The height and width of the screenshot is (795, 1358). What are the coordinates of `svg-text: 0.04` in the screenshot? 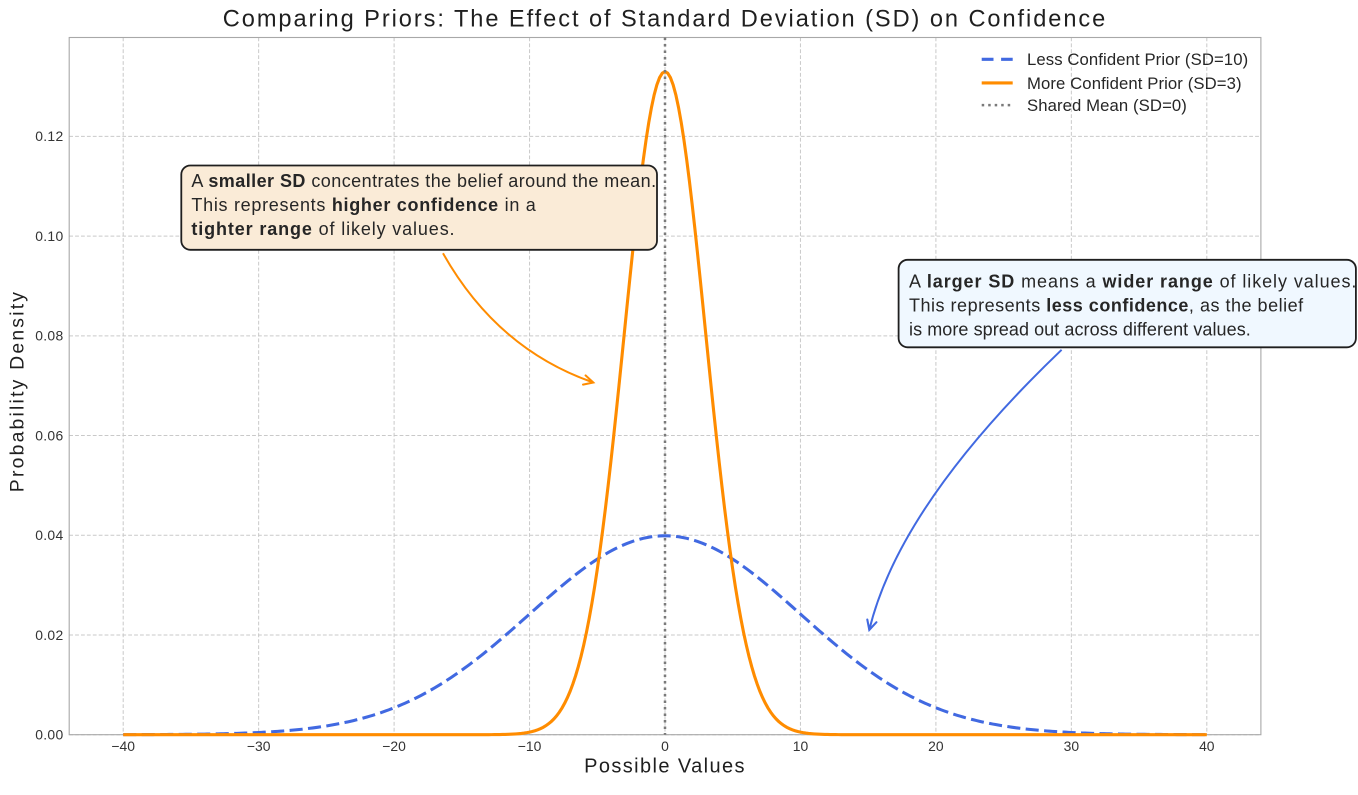 It's located at (49, 535).